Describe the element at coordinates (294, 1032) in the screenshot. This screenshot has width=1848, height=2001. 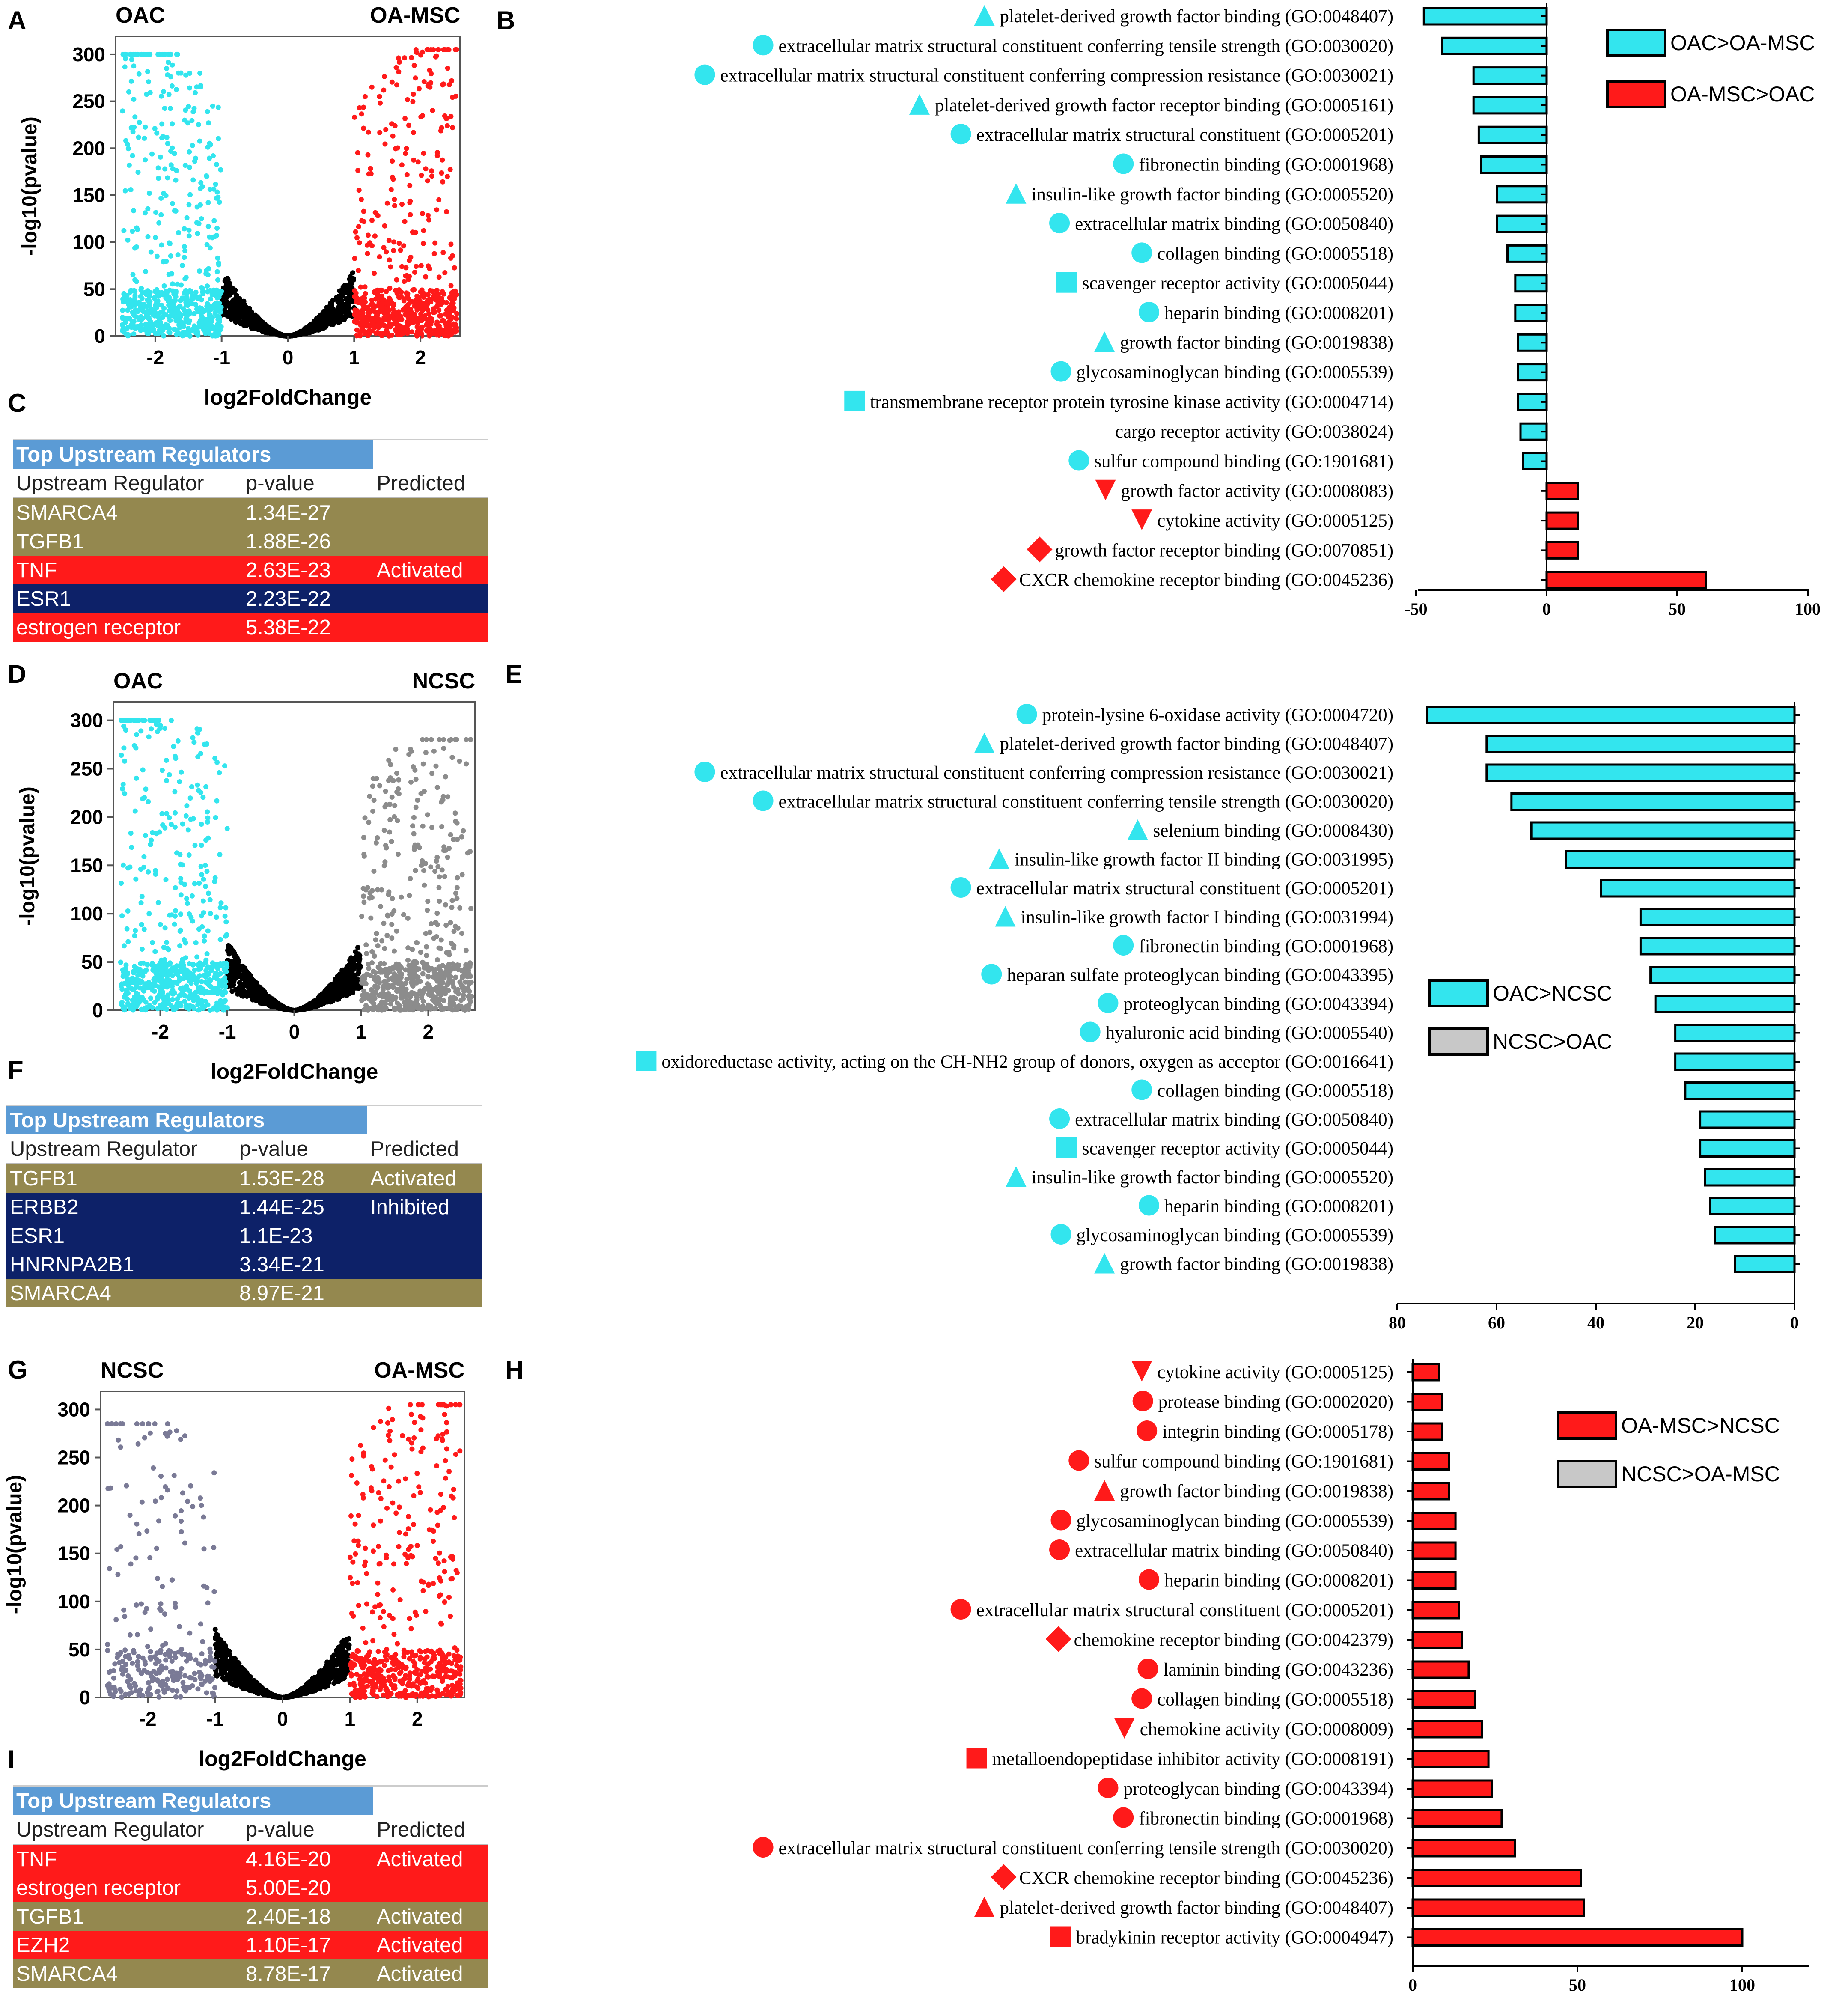
I see `x-tick-label: 0` at that location.